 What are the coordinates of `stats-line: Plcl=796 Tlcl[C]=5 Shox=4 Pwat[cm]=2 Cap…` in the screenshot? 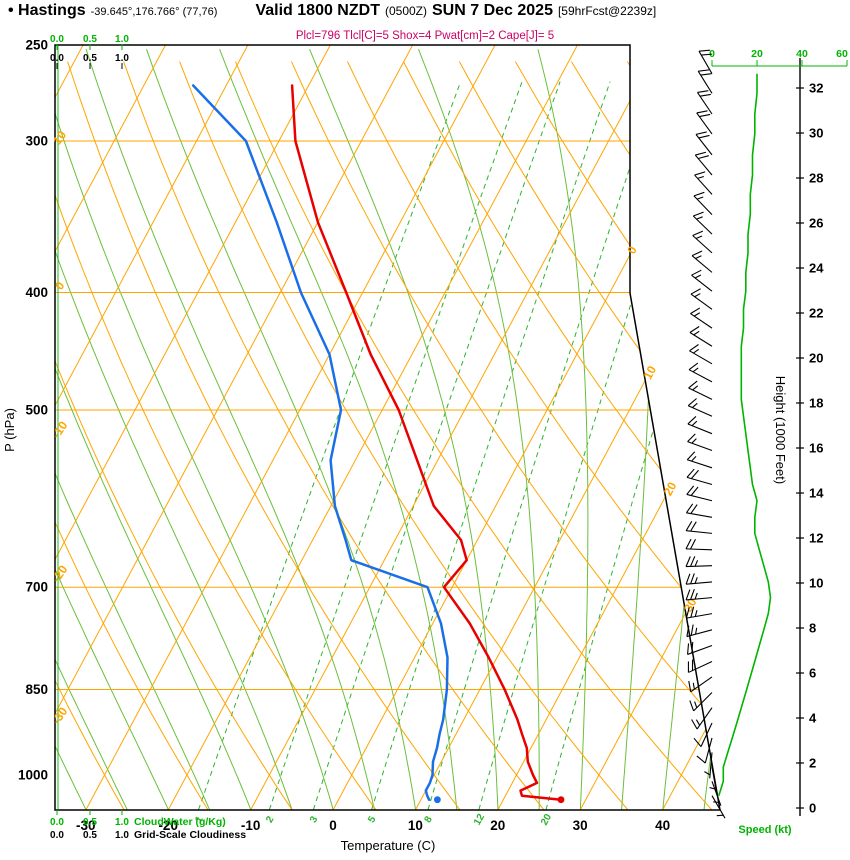 It's located at (425, 36).